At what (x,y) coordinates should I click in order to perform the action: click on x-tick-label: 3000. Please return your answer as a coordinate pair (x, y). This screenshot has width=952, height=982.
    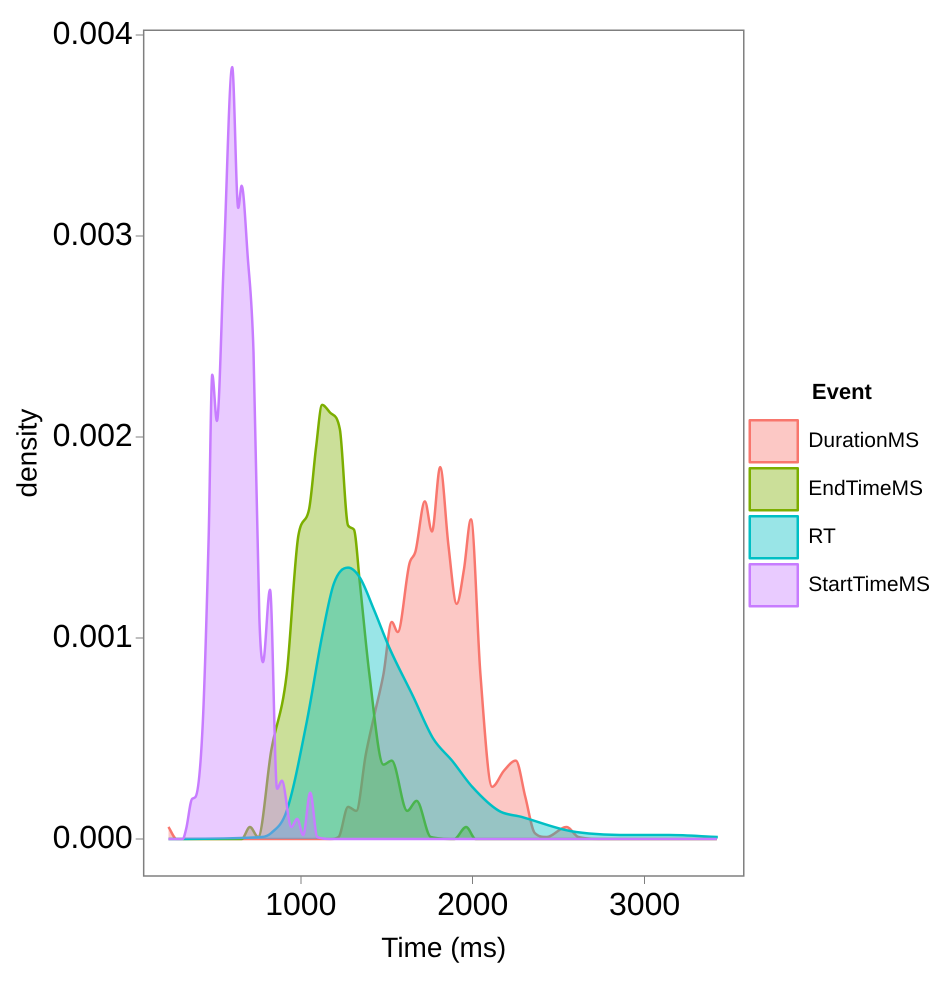
    Looking at the image, I should click on (644, 904).